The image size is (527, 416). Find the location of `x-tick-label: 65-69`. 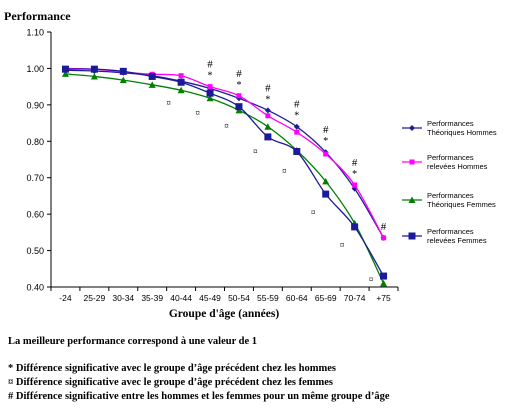

x-tick-label: 65-69 is located at coordinates (326, 298).